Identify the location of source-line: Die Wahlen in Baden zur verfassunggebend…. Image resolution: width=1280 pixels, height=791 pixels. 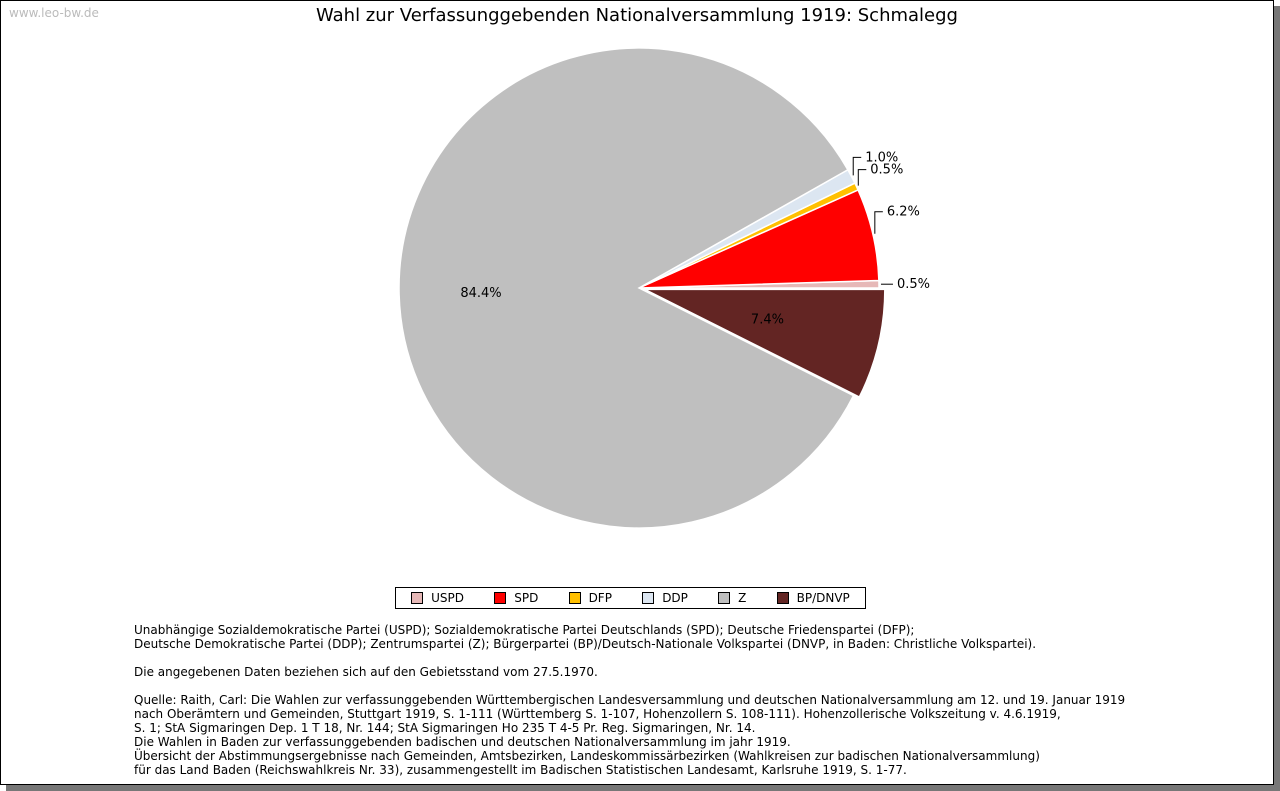
(462, 742).